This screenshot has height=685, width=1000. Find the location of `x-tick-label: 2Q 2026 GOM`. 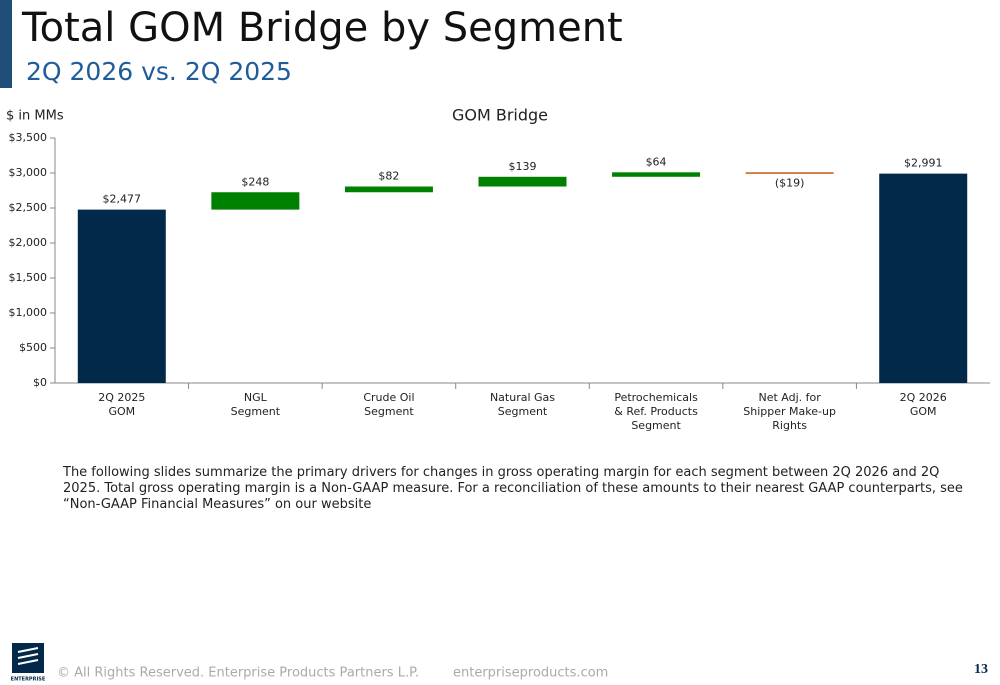

x-tick-label: 2Q 2026 GOM is located at coordinates (923, 404).